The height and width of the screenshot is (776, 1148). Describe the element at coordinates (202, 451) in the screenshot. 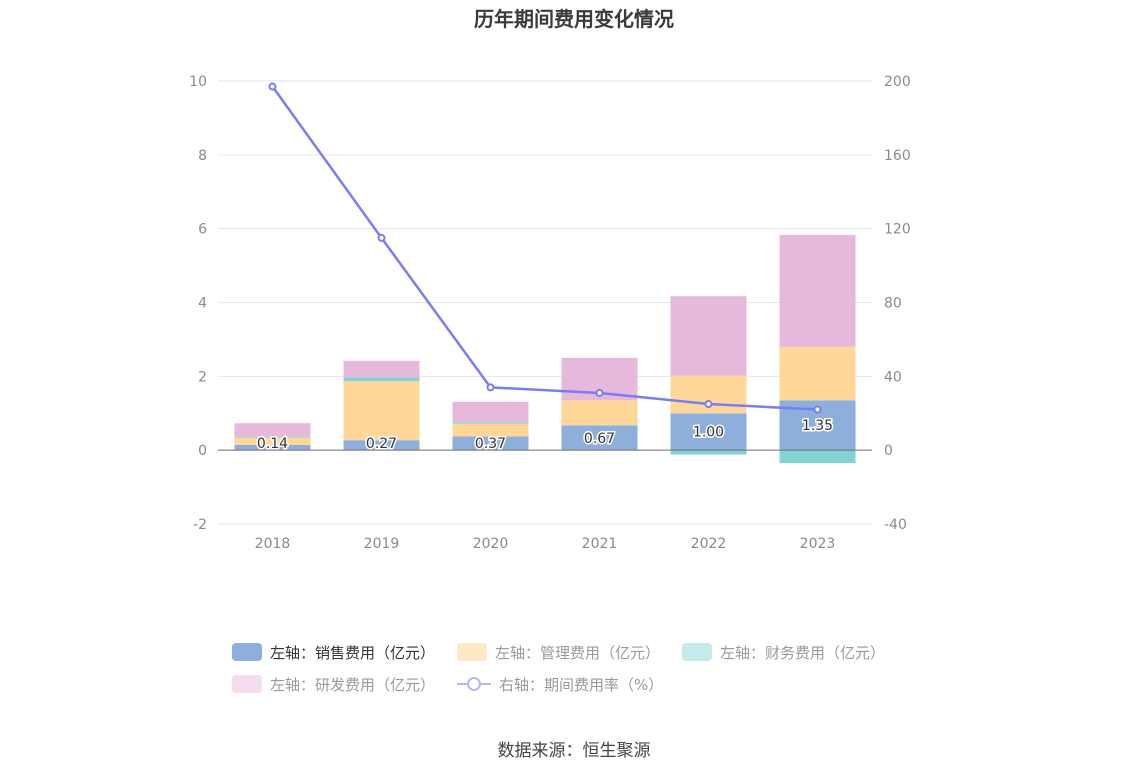

I see `left-tick-label: 0` at that location.